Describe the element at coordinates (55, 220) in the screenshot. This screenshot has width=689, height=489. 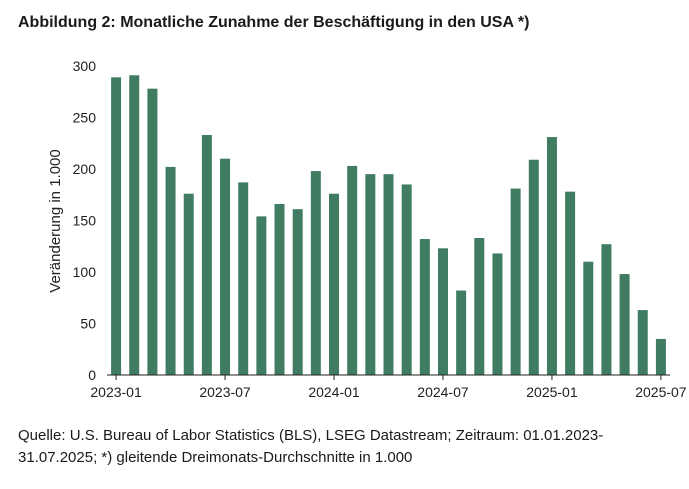
I see `y-axis-label: Veränderung in 1.000` at that location.